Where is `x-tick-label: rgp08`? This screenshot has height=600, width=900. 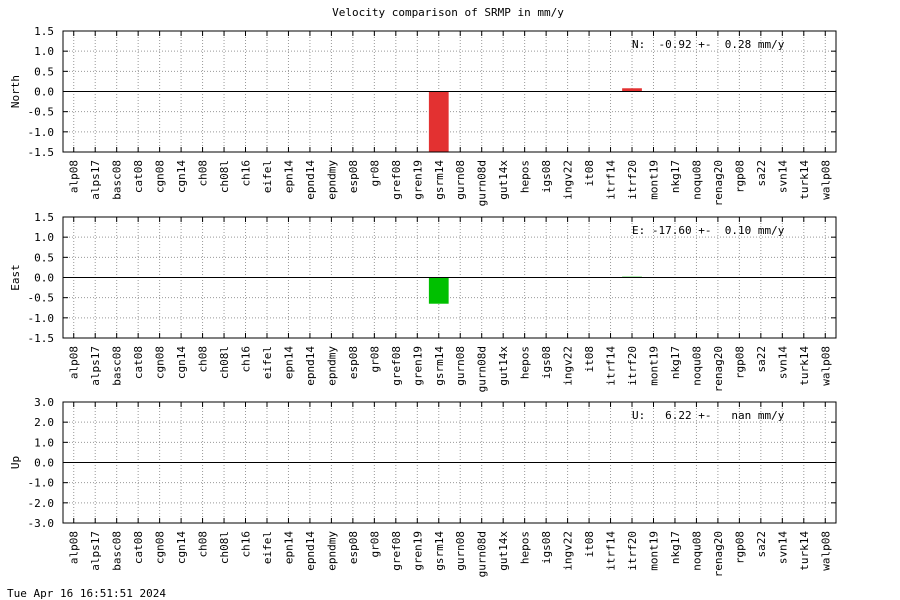 x-tick-label: rgp08 is located at coordinates (739, 176).